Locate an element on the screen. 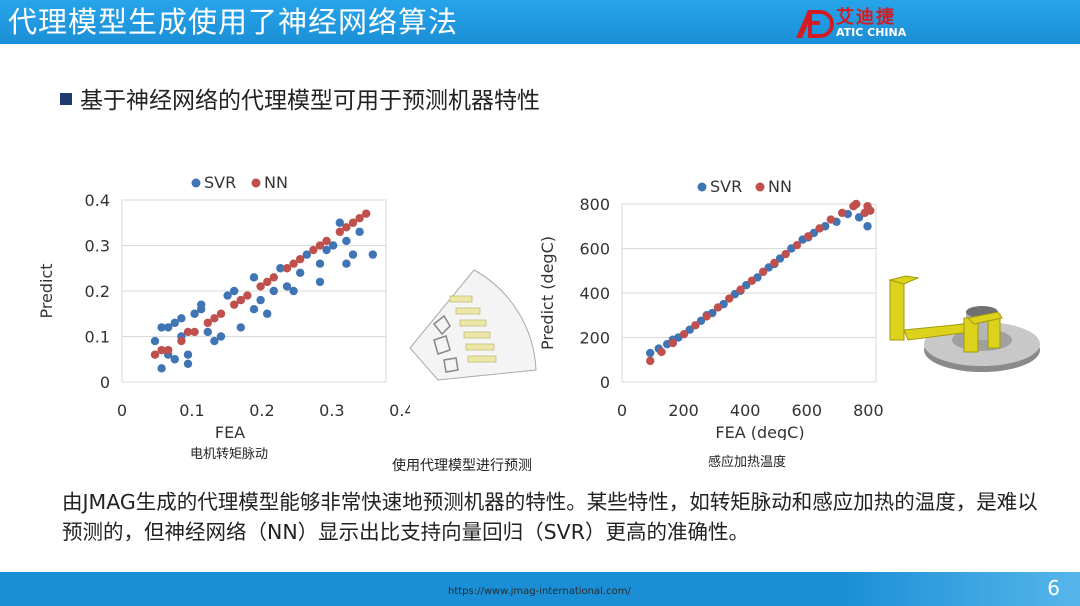 The width and height of the screenshot is (1080, 606). legend-marker-nn is located at coordinates (256, 183).